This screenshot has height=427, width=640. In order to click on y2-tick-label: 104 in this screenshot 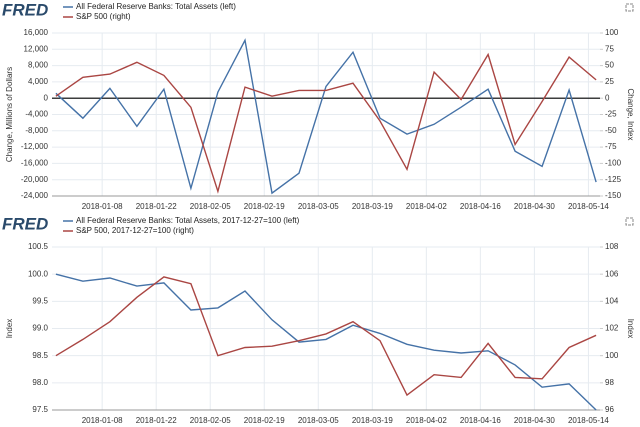, I will do `click(612, 300)`.